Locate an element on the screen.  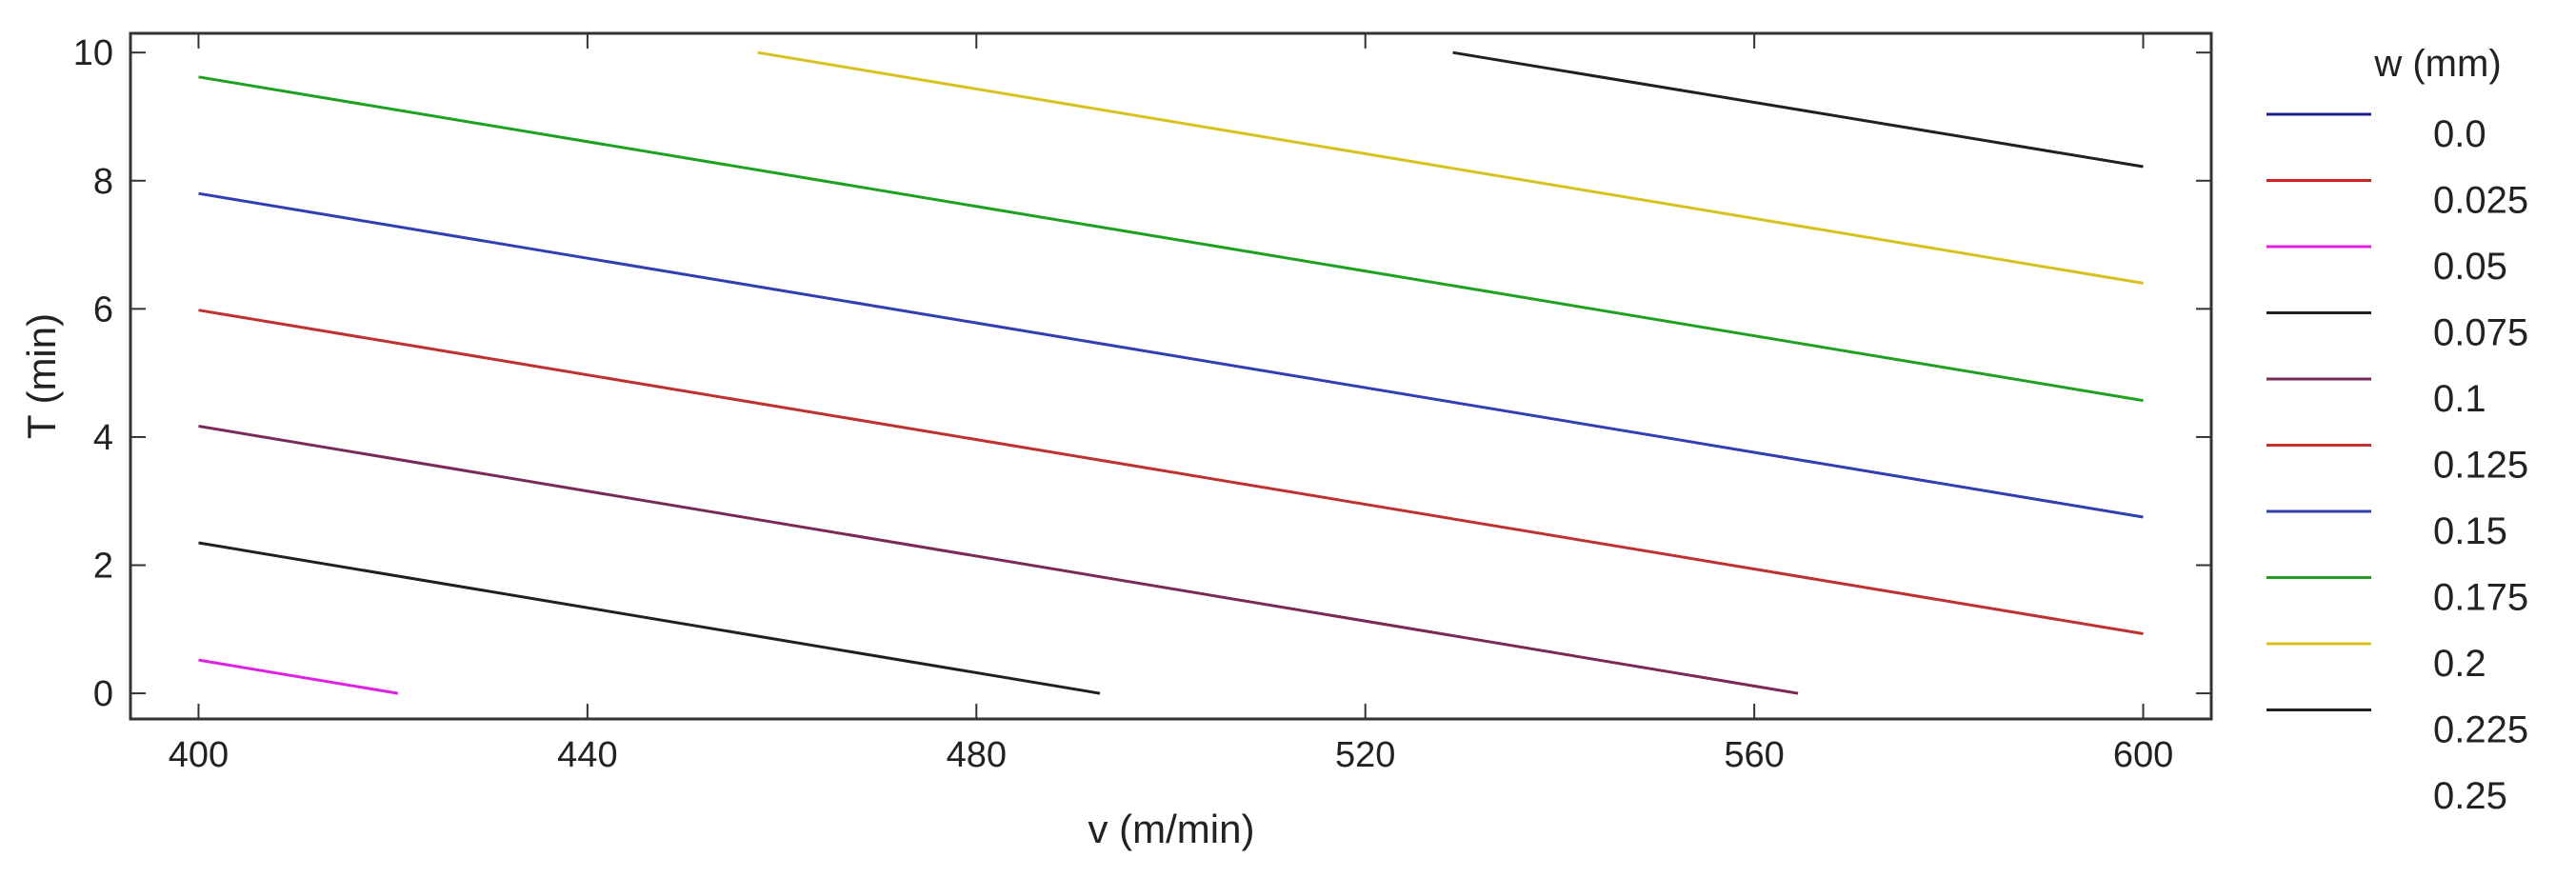
legend-label: 0.25 is located at coordinates (2470, 796).